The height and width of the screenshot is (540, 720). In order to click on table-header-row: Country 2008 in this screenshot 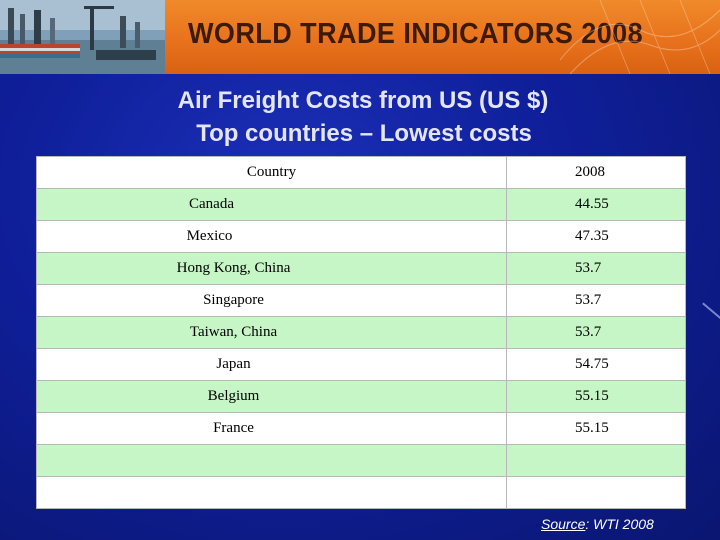, I will do `click(361, 172)`.